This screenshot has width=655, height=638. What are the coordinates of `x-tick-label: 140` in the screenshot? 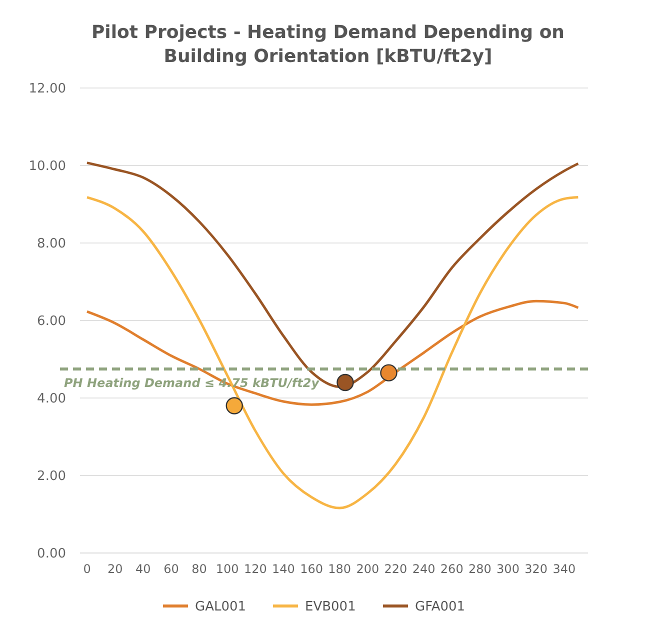 It's located at (283, 569).